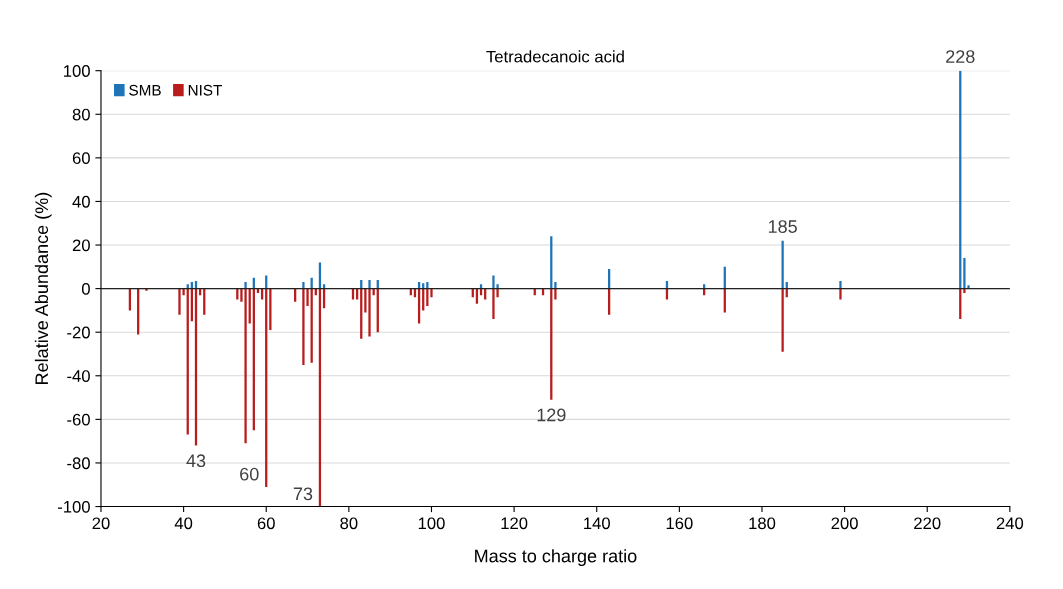  Describe the element at coordinates (431, 523) in the screenshot. I see `x-tick-label: 100` at that location.